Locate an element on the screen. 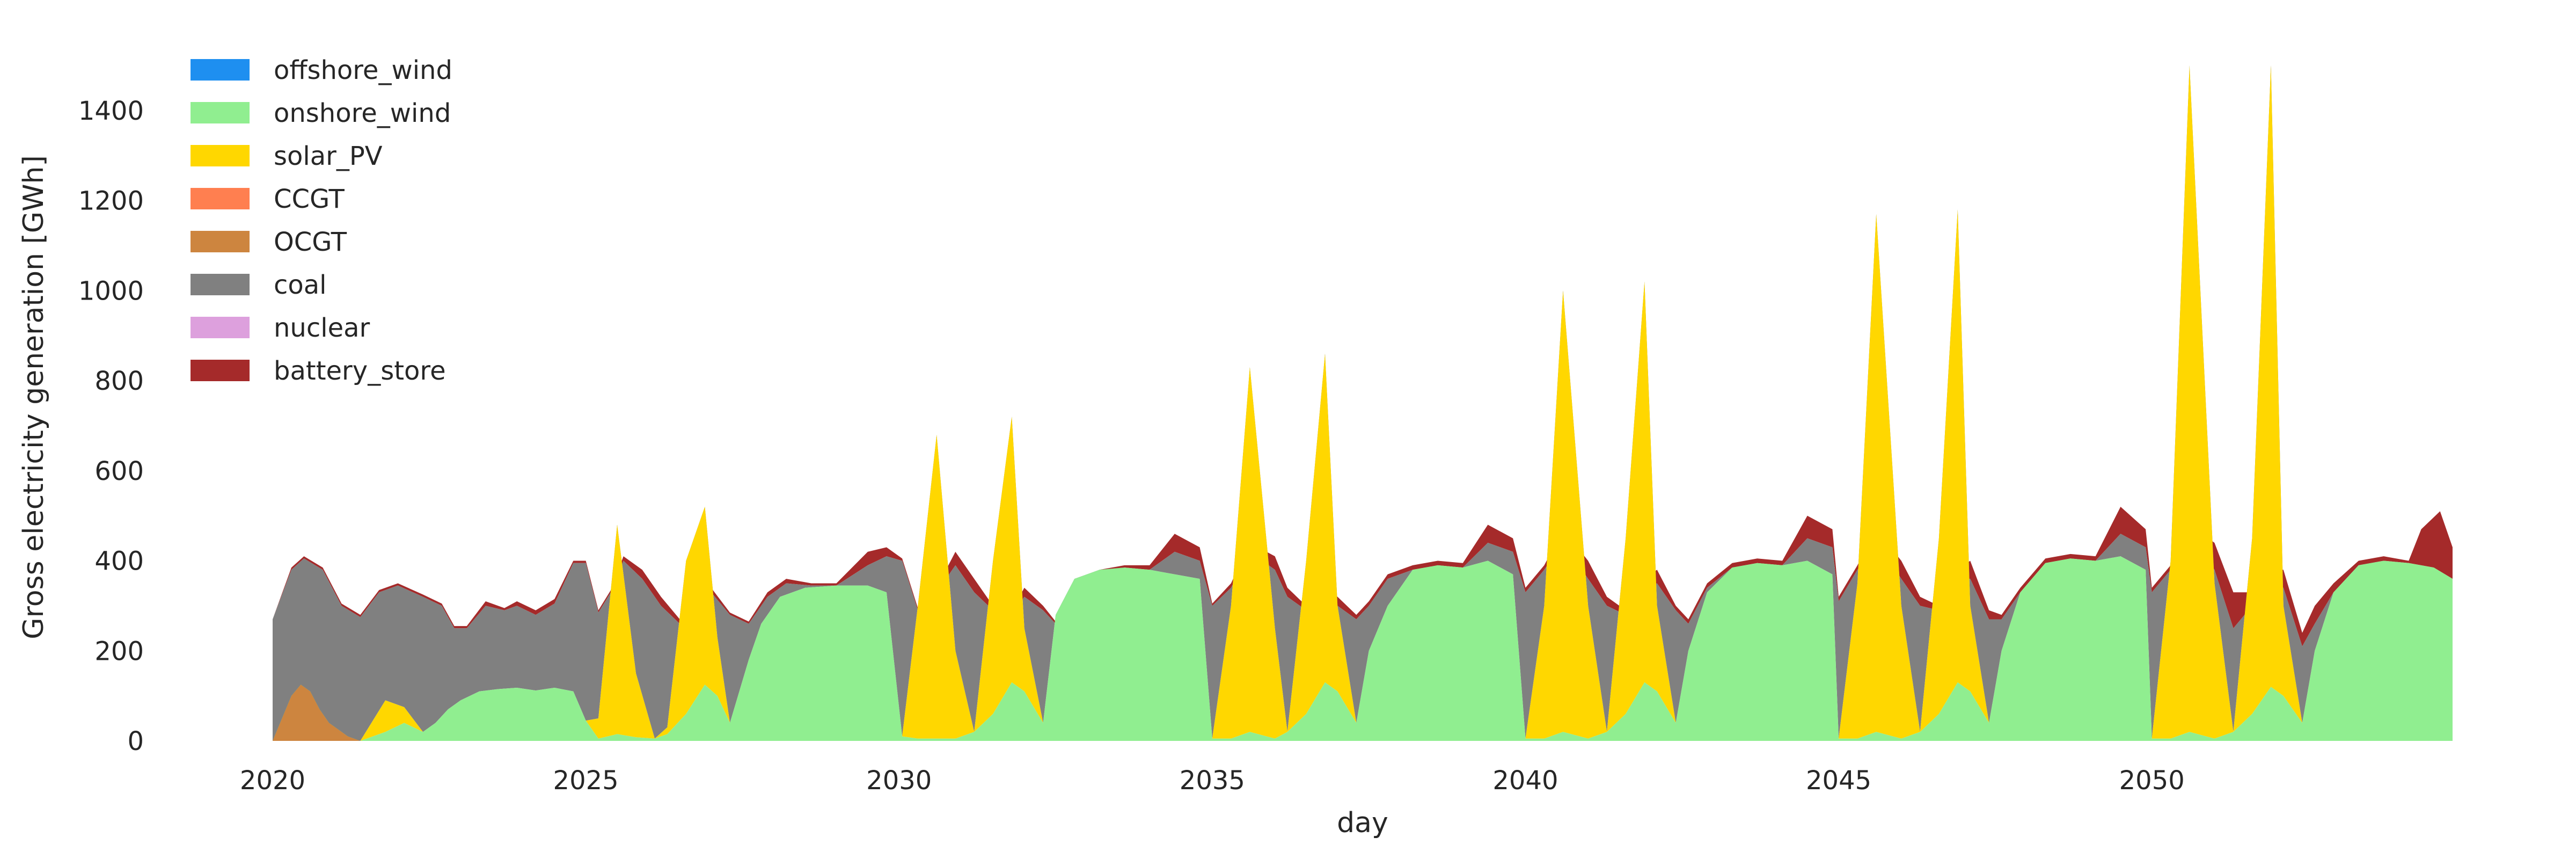 The image size is (2576, 859). legend-label-nuclear: nuclear is located at coordinates (322, 328).